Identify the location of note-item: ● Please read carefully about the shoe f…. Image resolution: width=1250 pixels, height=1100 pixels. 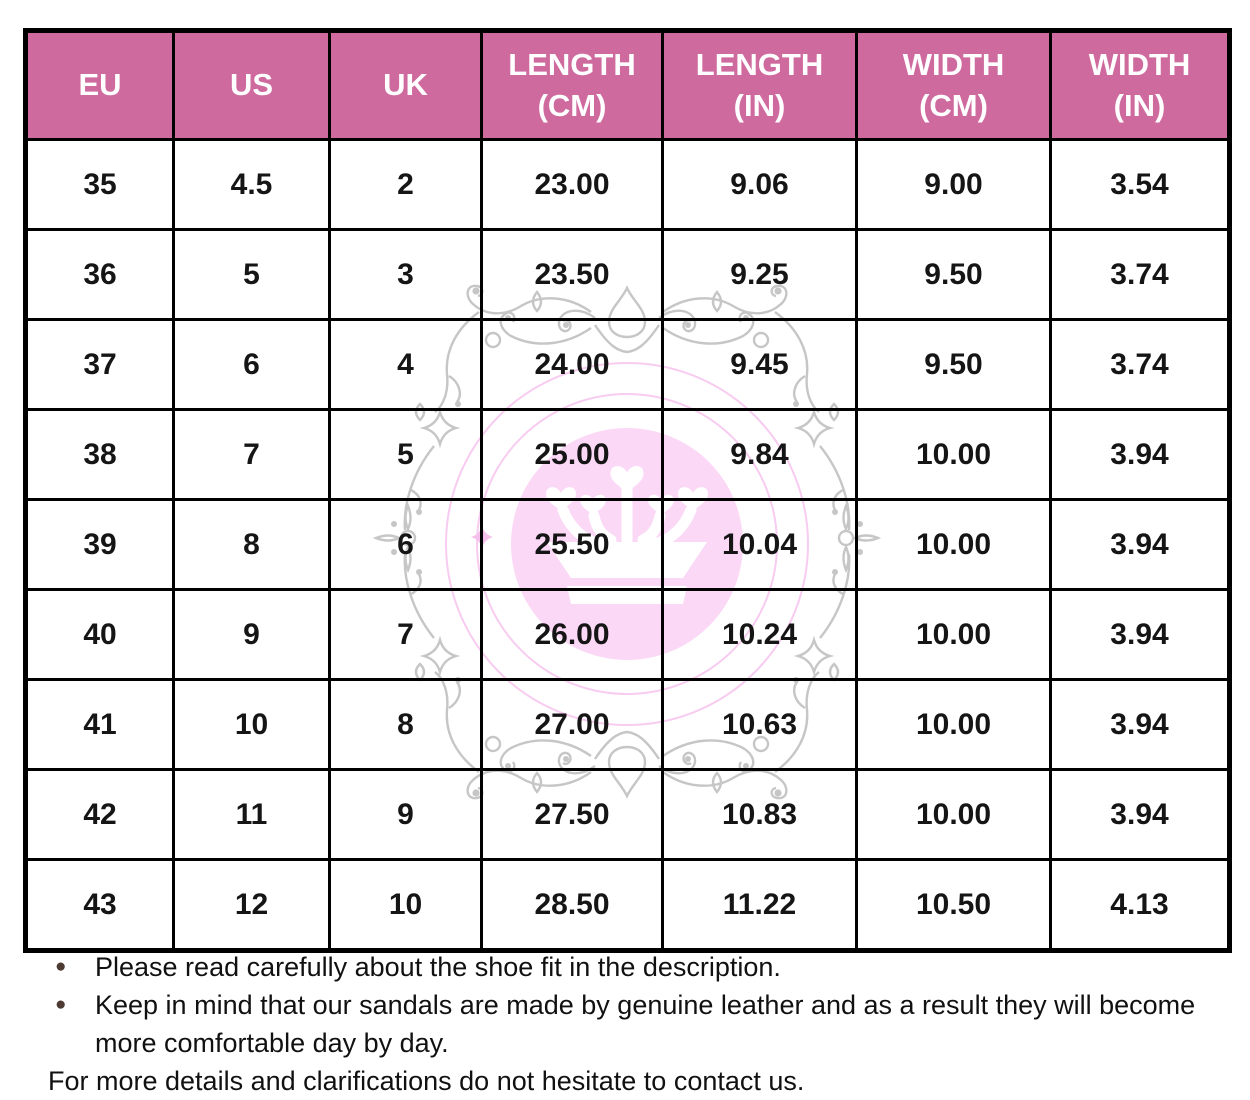
(632, 967).